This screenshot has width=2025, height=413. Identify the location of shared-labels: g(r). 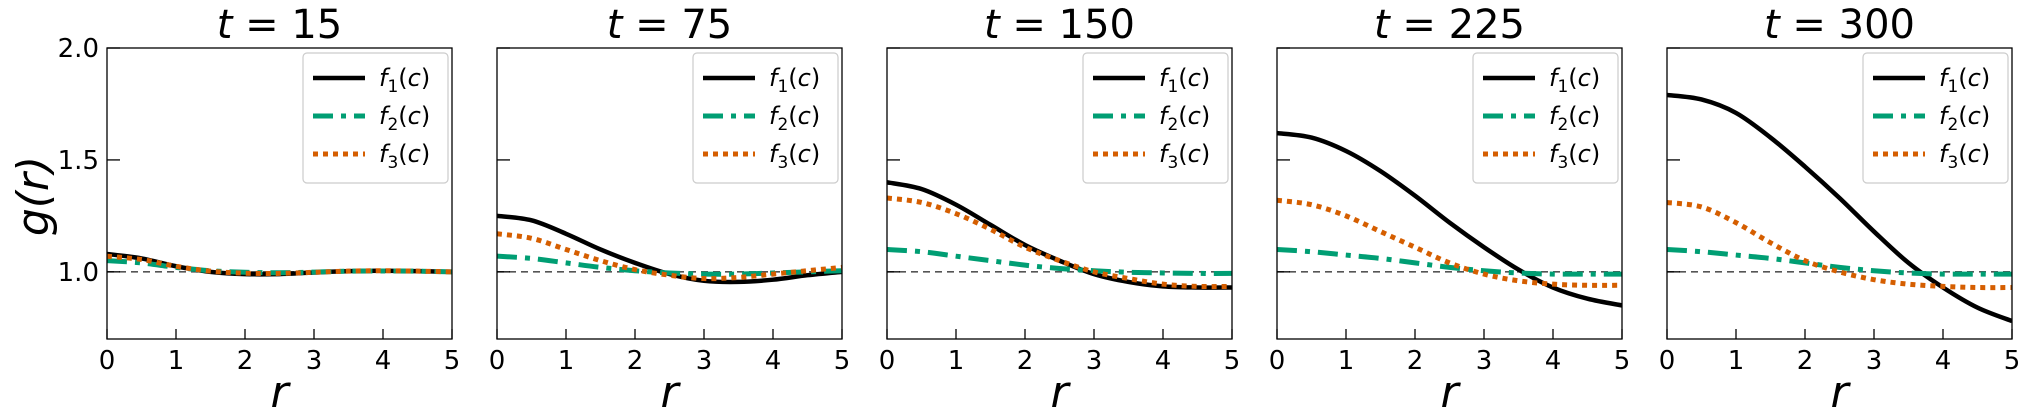
(33, 196).